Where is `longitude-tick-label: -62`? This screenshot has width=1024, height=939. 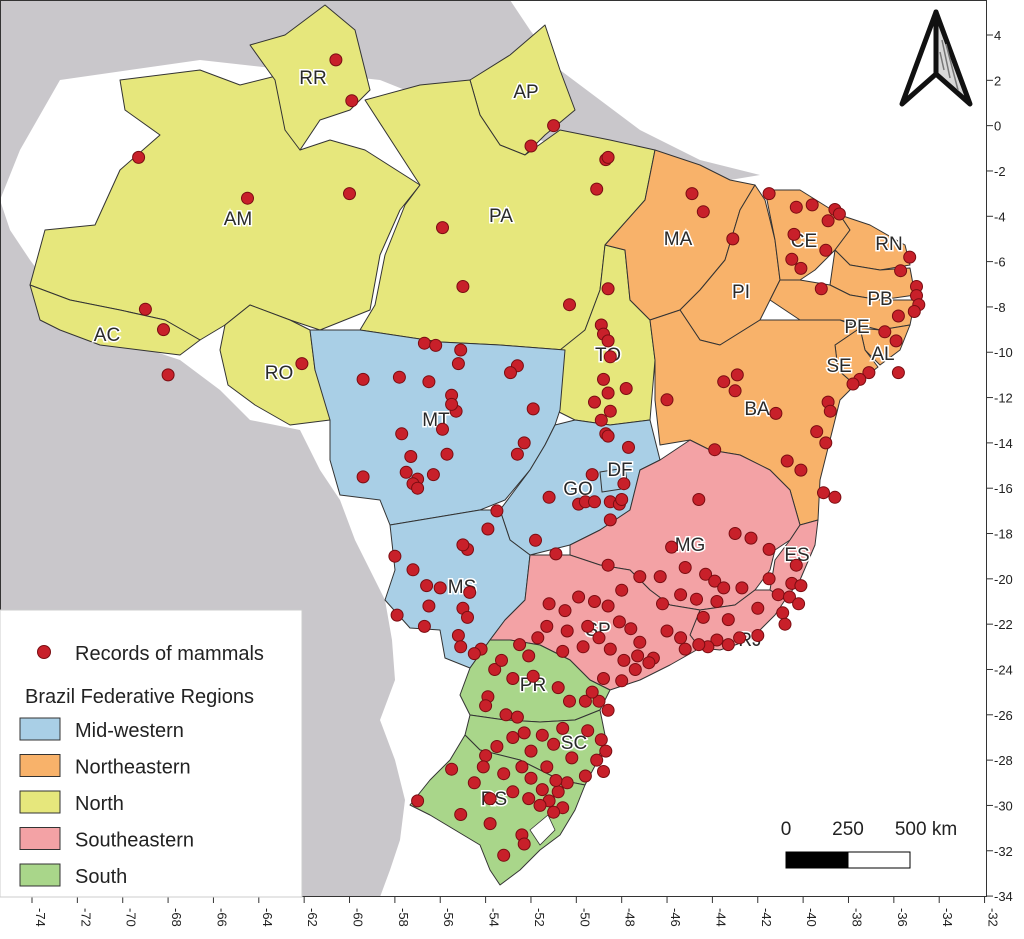 longitude-tick-label: -62 is located at coordinates (312, 917).